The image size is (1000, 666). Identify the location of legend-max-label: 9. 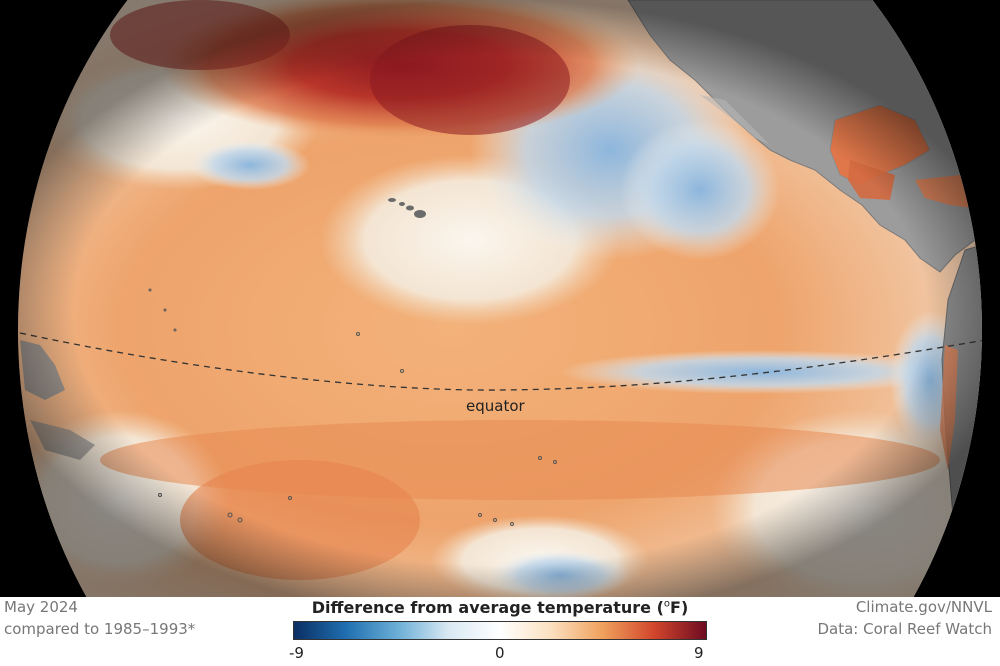
(699, 653).